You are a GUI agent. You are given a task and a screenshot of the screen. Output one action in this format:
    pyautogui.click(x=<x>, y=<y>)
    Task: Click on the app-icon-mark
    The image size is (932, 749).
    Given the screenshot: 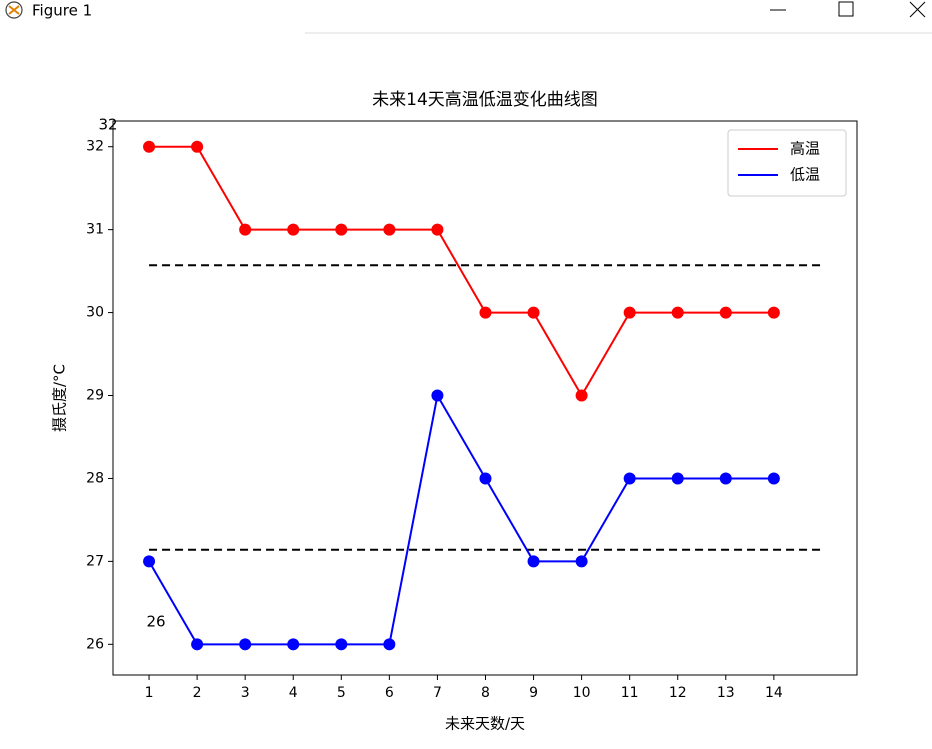 What is the action you would take?
    pyautogui.click(x=14, y=10)
    